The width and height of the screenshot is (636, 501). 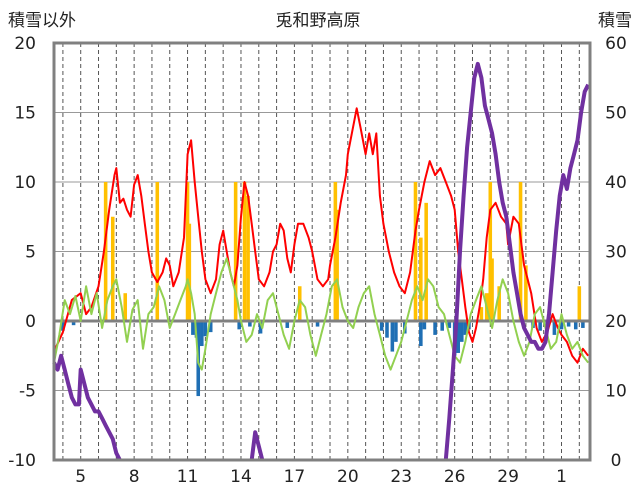 I want to click on x-tick-label: 8, so click(x=134, y=477).